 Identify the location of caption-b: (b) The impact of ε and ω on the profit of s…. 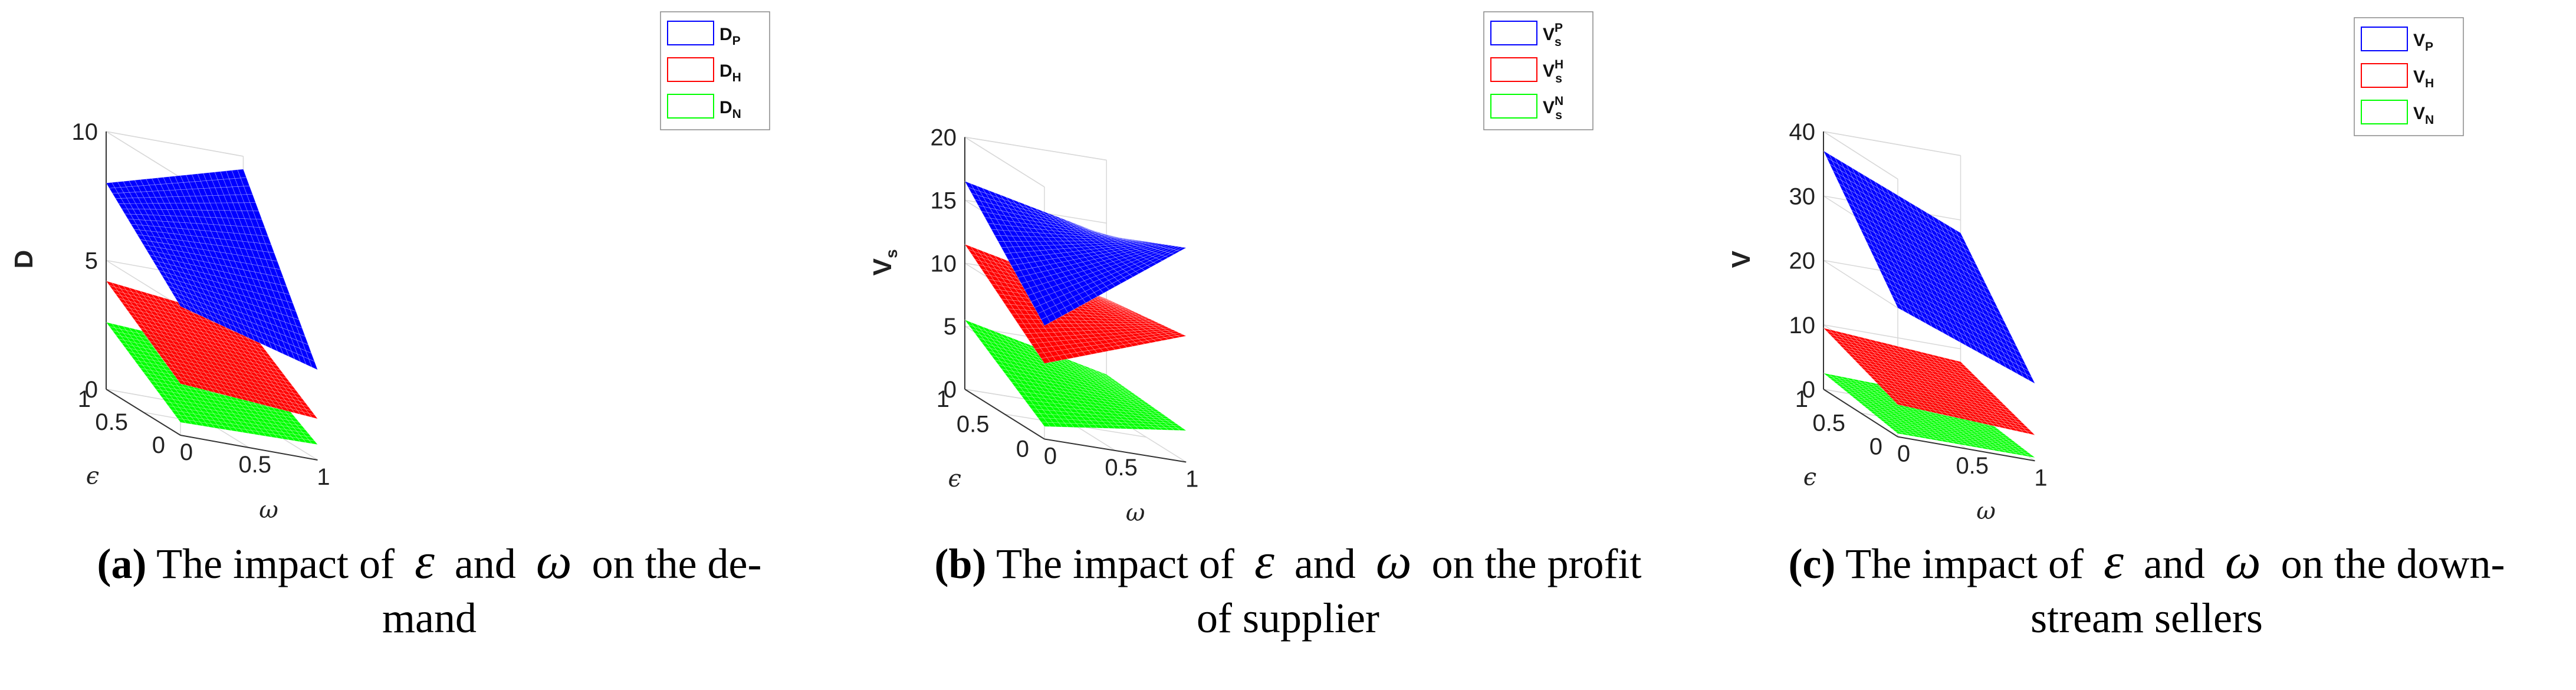
(1288, 589).